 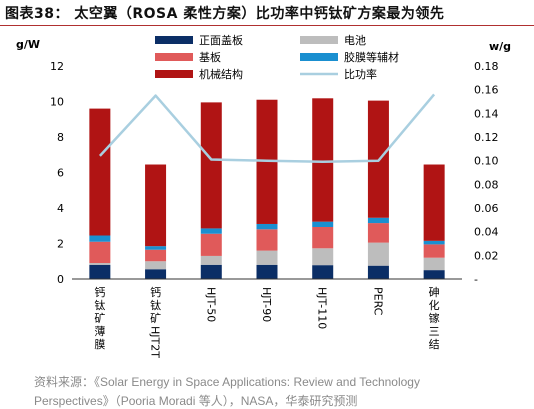 I want to click on legend-item: 正面盖板, so click(x=199, y=40).